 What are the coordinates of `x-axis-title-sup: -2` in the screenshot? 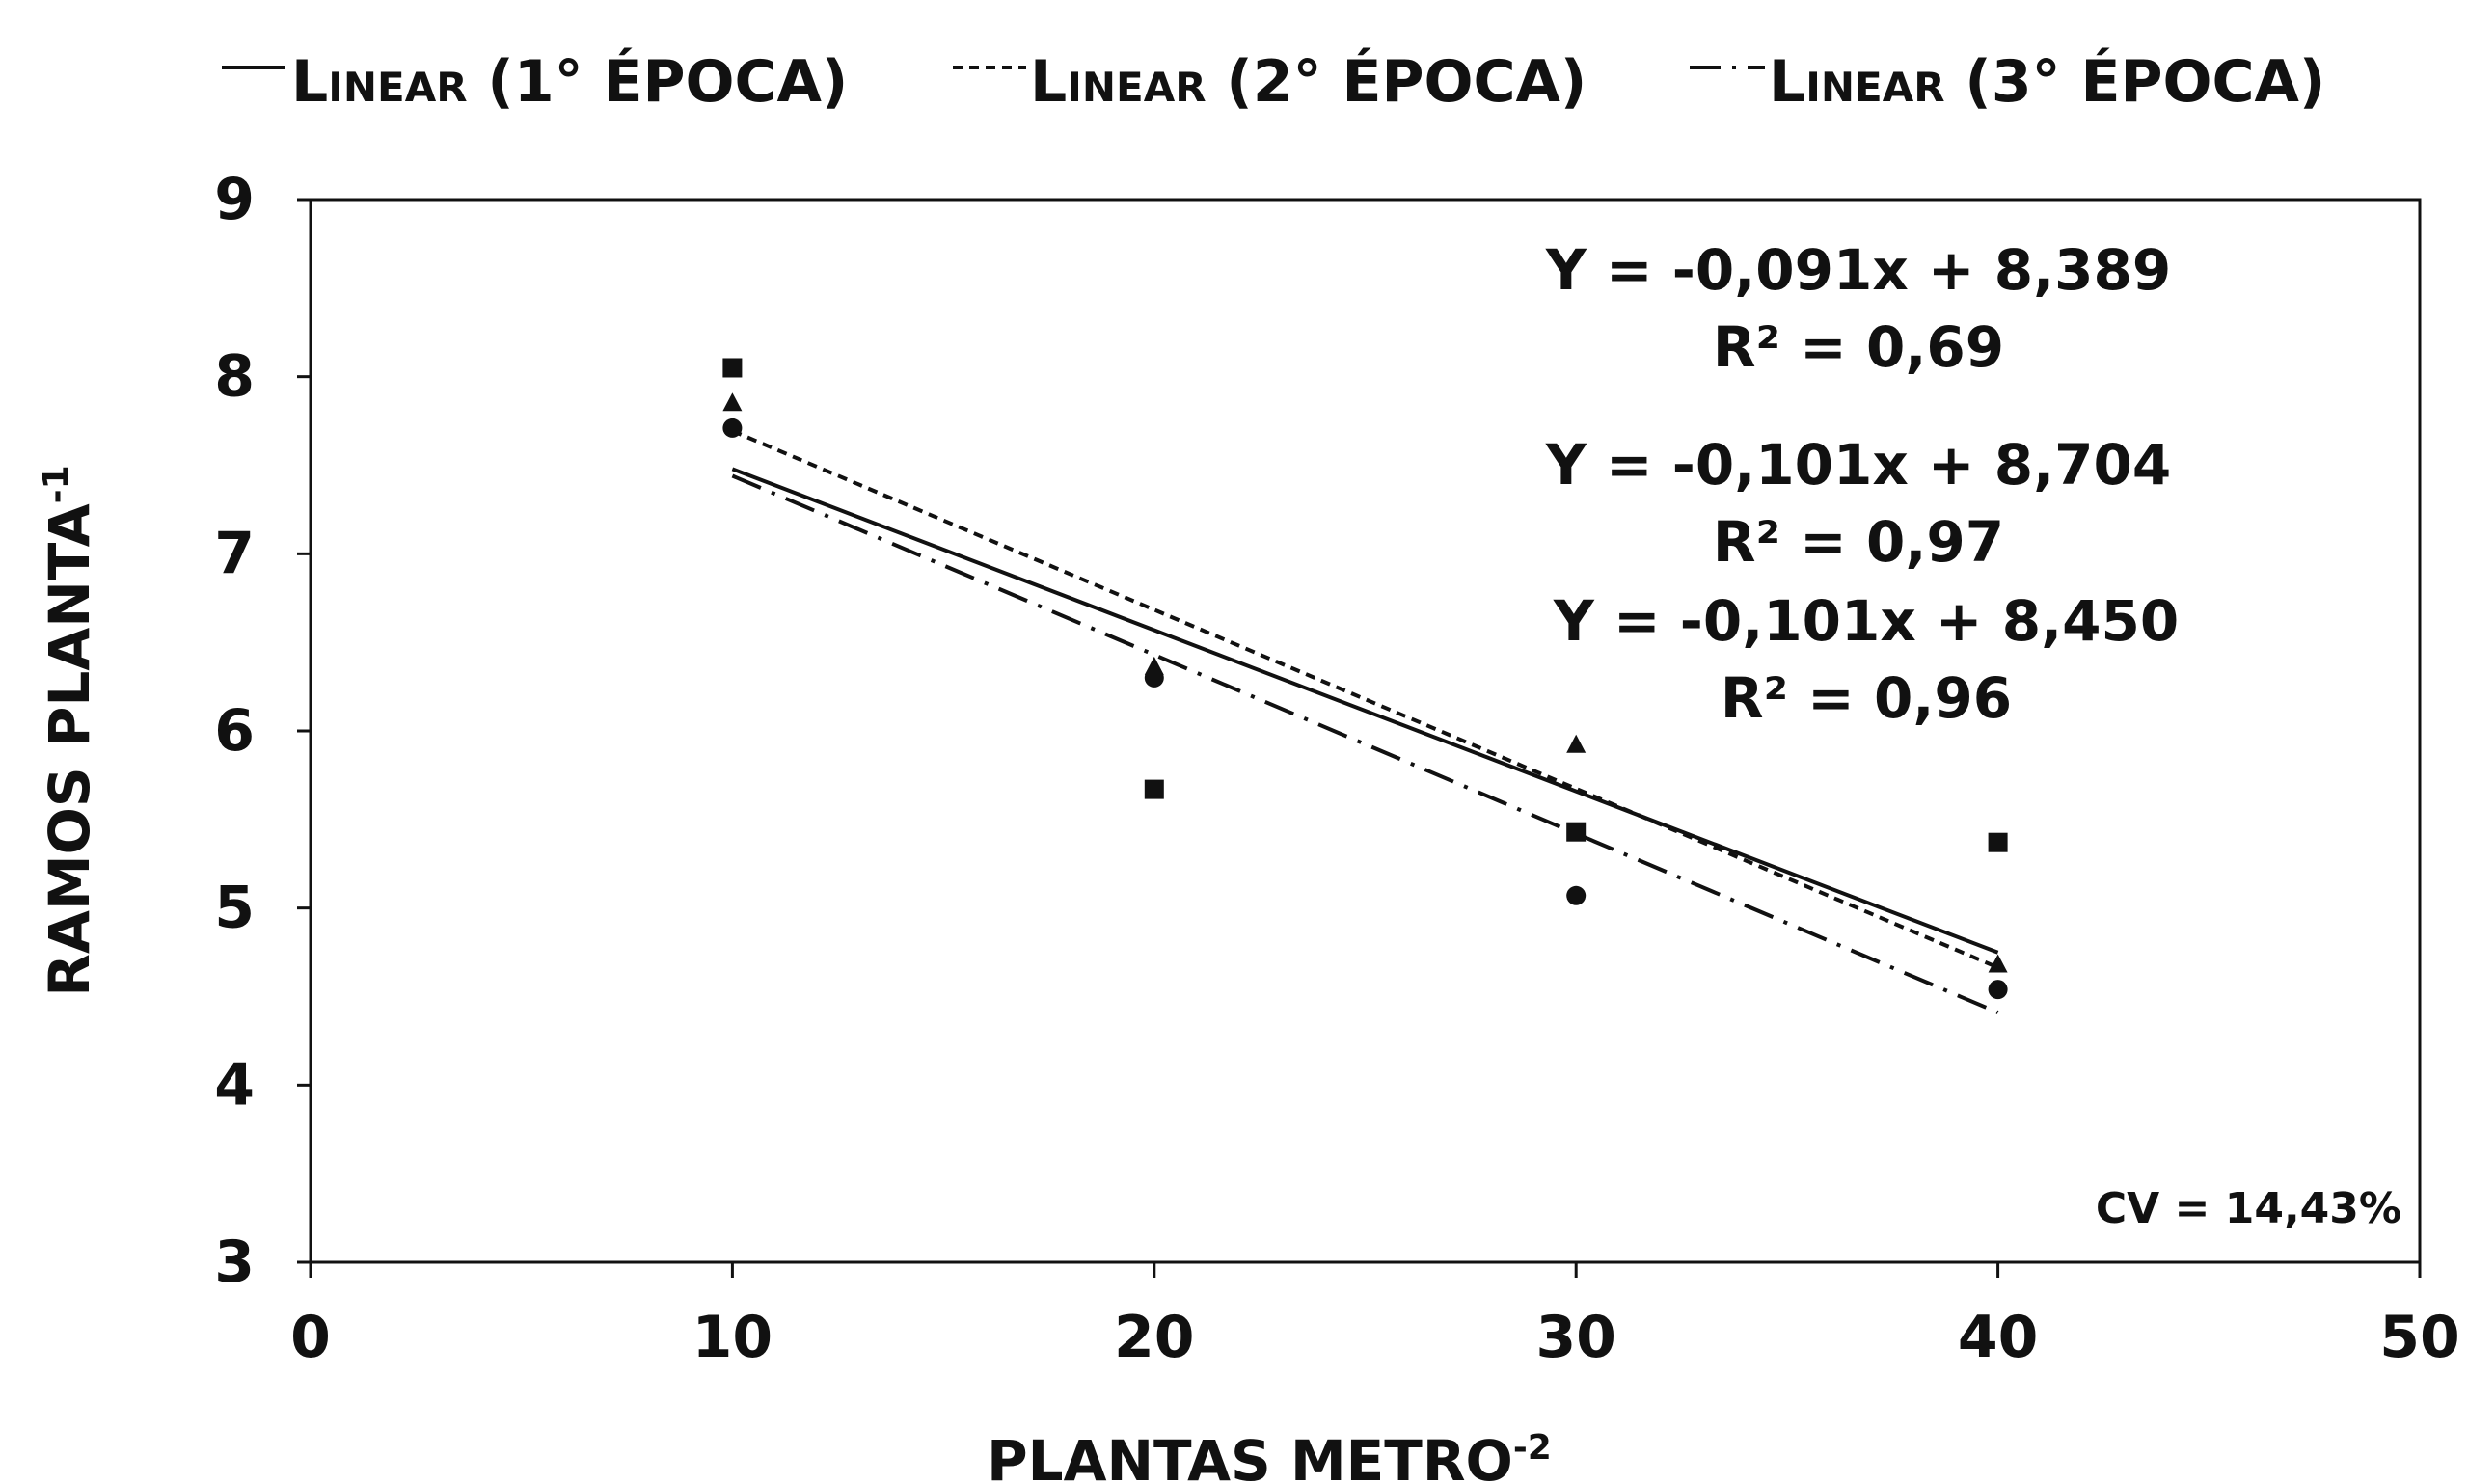 It's located at (1532, 1448).